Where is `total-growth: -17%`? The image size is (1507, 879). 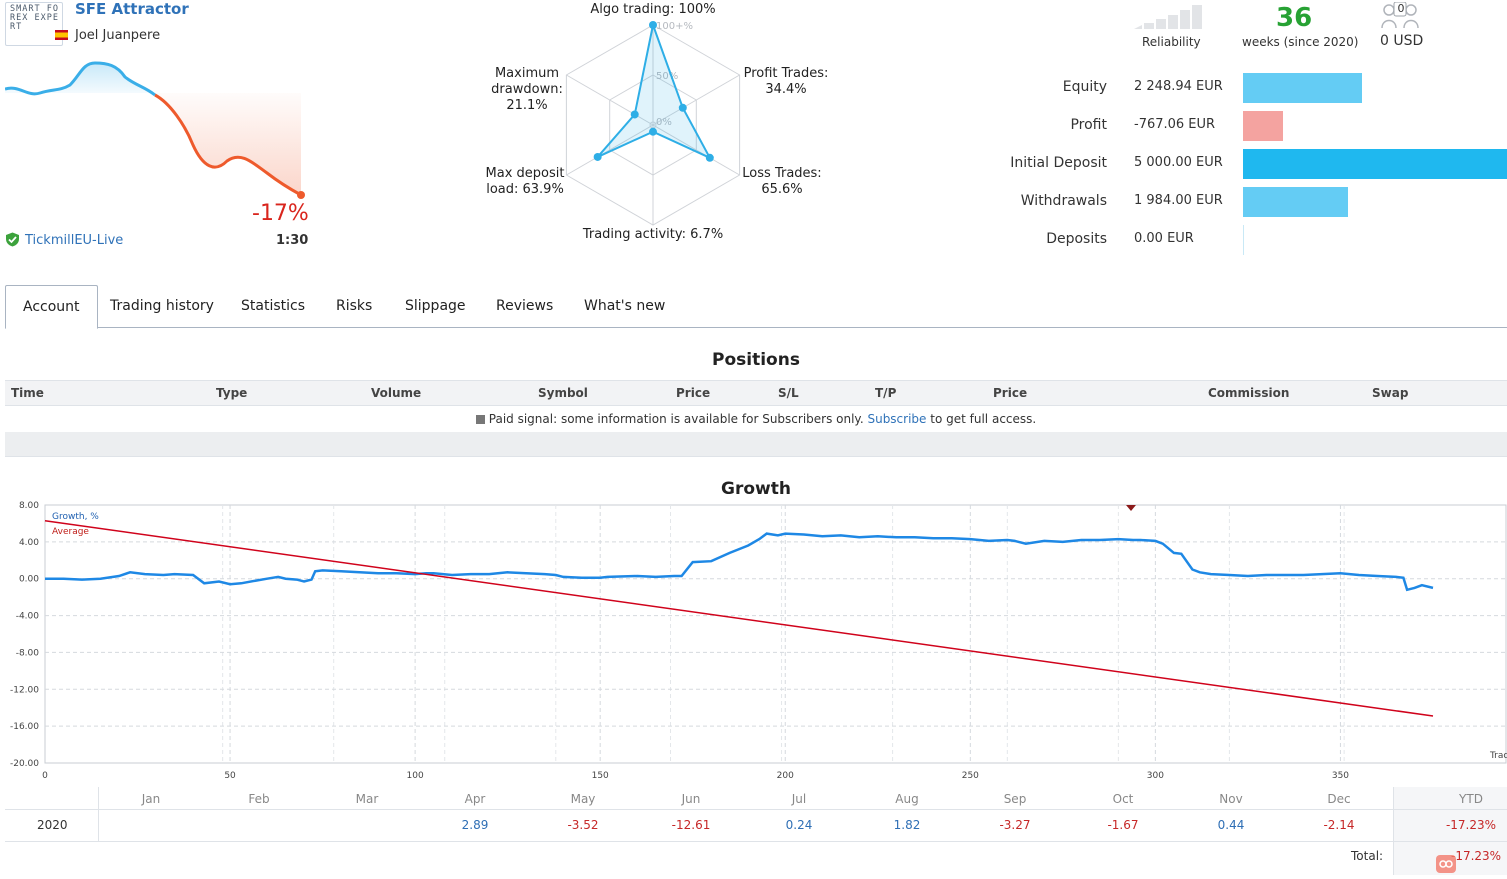
total-growth: -17% is located at coordinates (280, 213).